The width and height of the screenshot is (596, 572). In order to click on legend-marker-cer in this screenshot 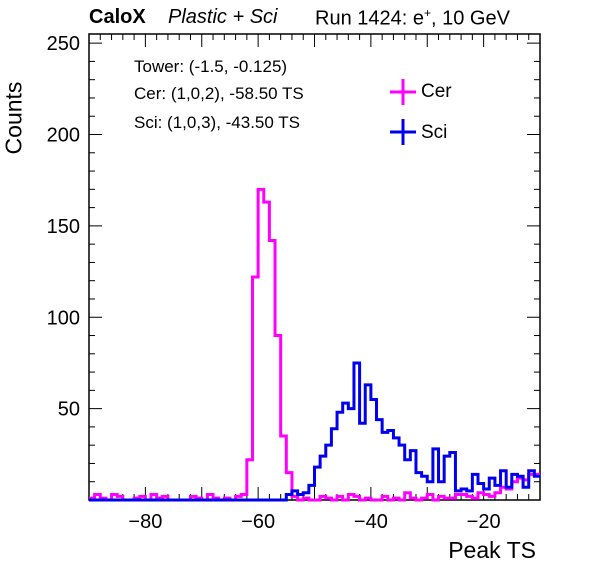, I will do `click(403, 92)`.